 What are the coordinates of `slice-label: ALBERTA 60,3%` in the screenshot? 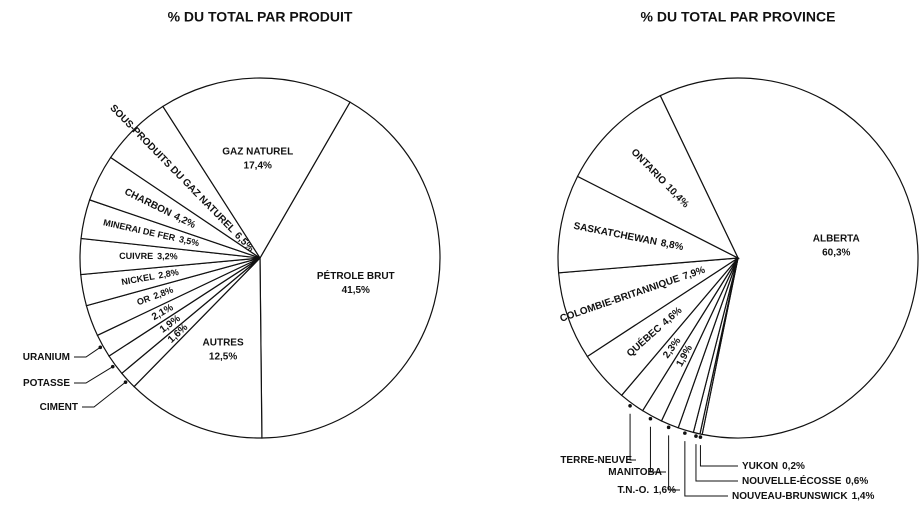 It's located at (836, 245).